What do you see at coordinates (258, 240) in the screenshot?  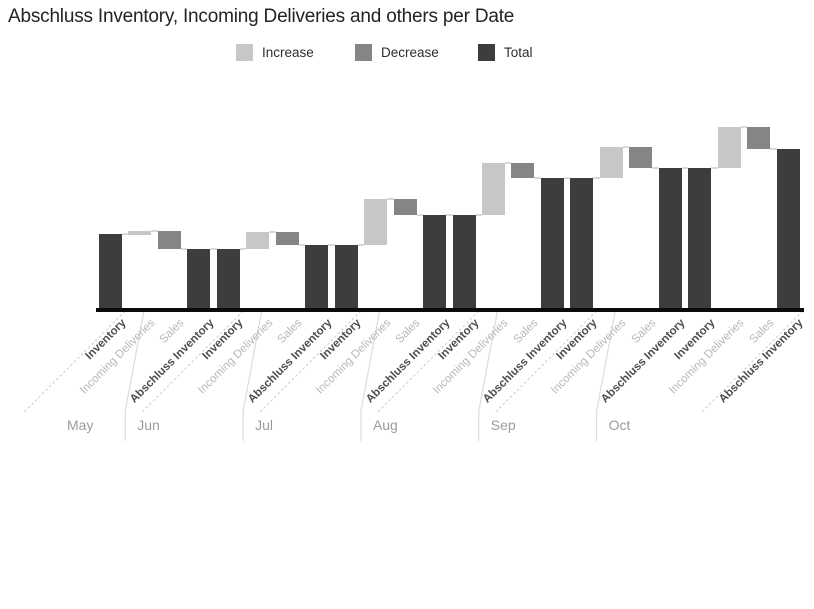 I see `bar-5-incoming-deliveries` at bounding box center [258, 240].